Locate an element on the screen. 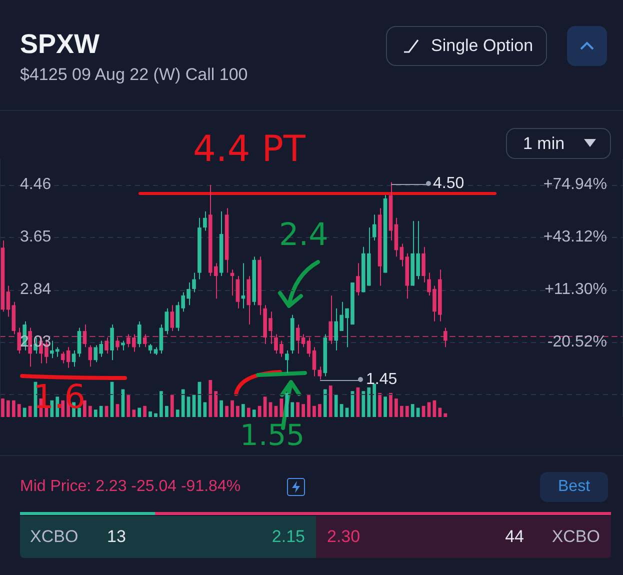 Image resolution: width=623 pixels, height=575 pixels. chart-subtitle: $4125 09 Aug 22 (W) Call 100 is located at coordinates (134, 74).